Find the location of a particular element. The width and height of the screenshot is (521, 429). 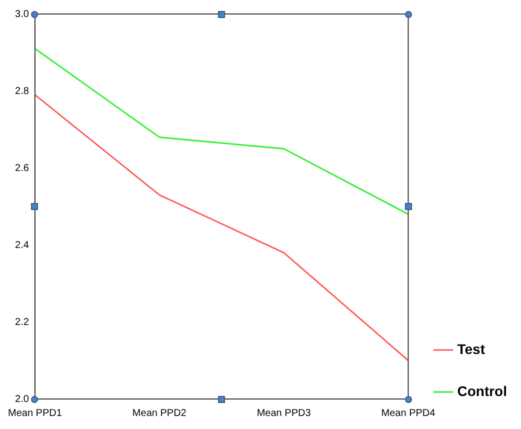

x-tick-label: Mean PPD4 is located at coordinates (408, 413).